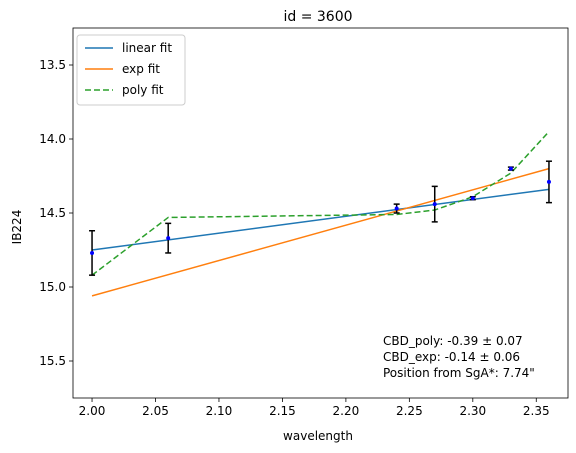  I want to click on y-axis: 13.5 14.0 14.5 15.0 15.5, so click(56, 213).